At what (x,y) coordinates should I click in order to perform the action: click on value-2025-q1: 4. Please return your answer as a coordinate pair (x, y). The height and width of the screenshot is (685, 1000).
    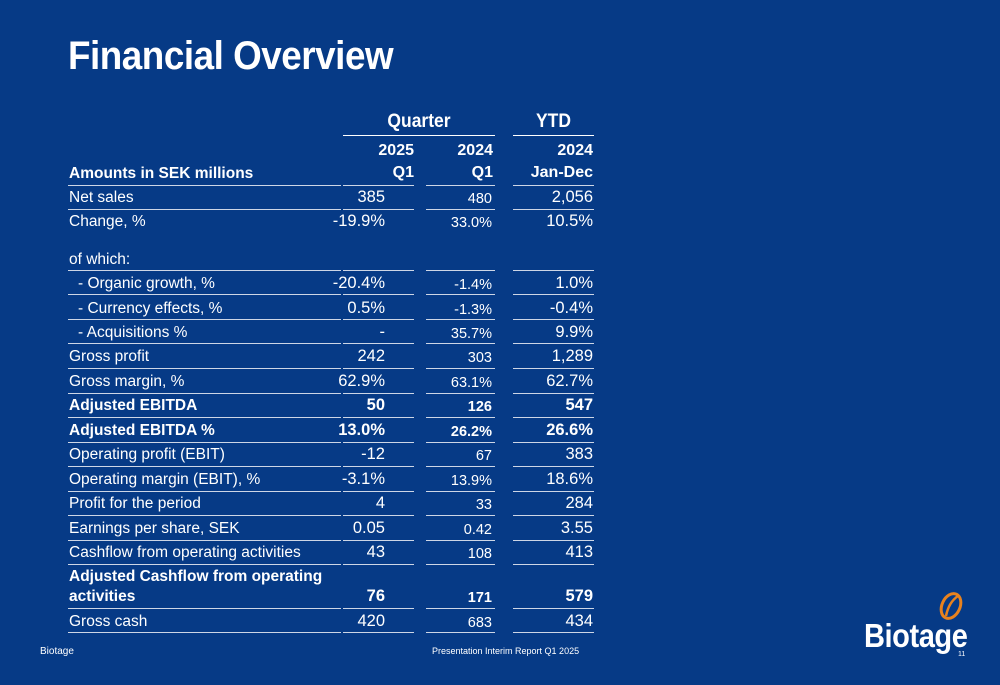
    Looking at the image, I should click on (380, 503).